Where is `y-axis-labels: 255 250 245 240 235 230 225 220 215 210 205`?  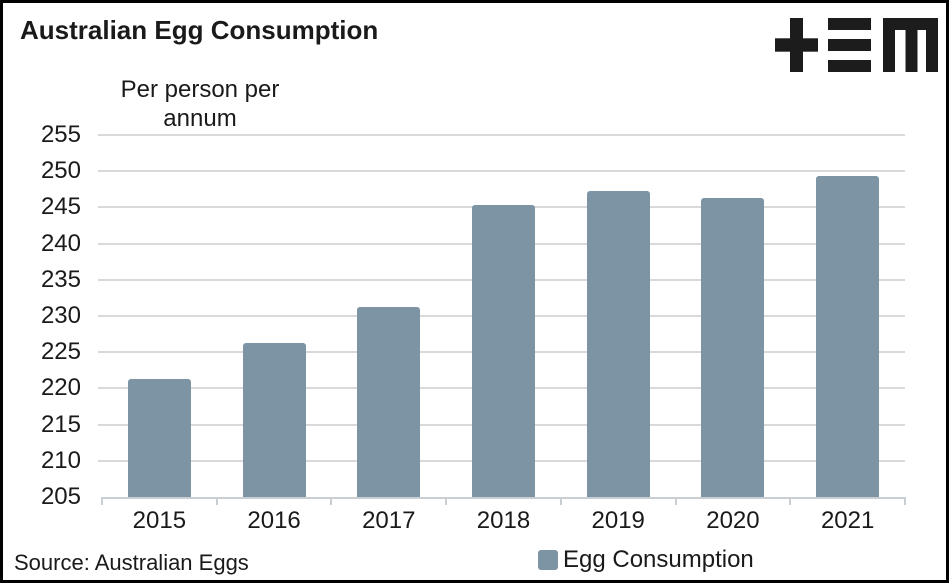 y-axis-labels: 255 250 245 240 235 230 225 220 215 210 205 is located at coordinates (49, 315).